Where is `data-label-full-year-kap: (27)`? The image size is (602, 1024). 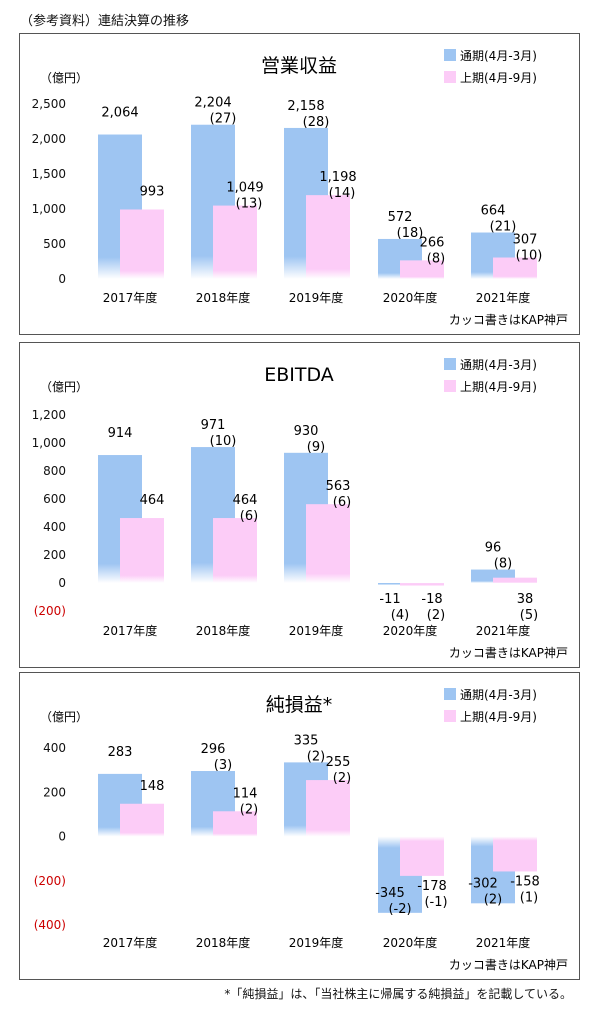 data-label-full-year-kap: (27) is located at coordinates (223, 119).